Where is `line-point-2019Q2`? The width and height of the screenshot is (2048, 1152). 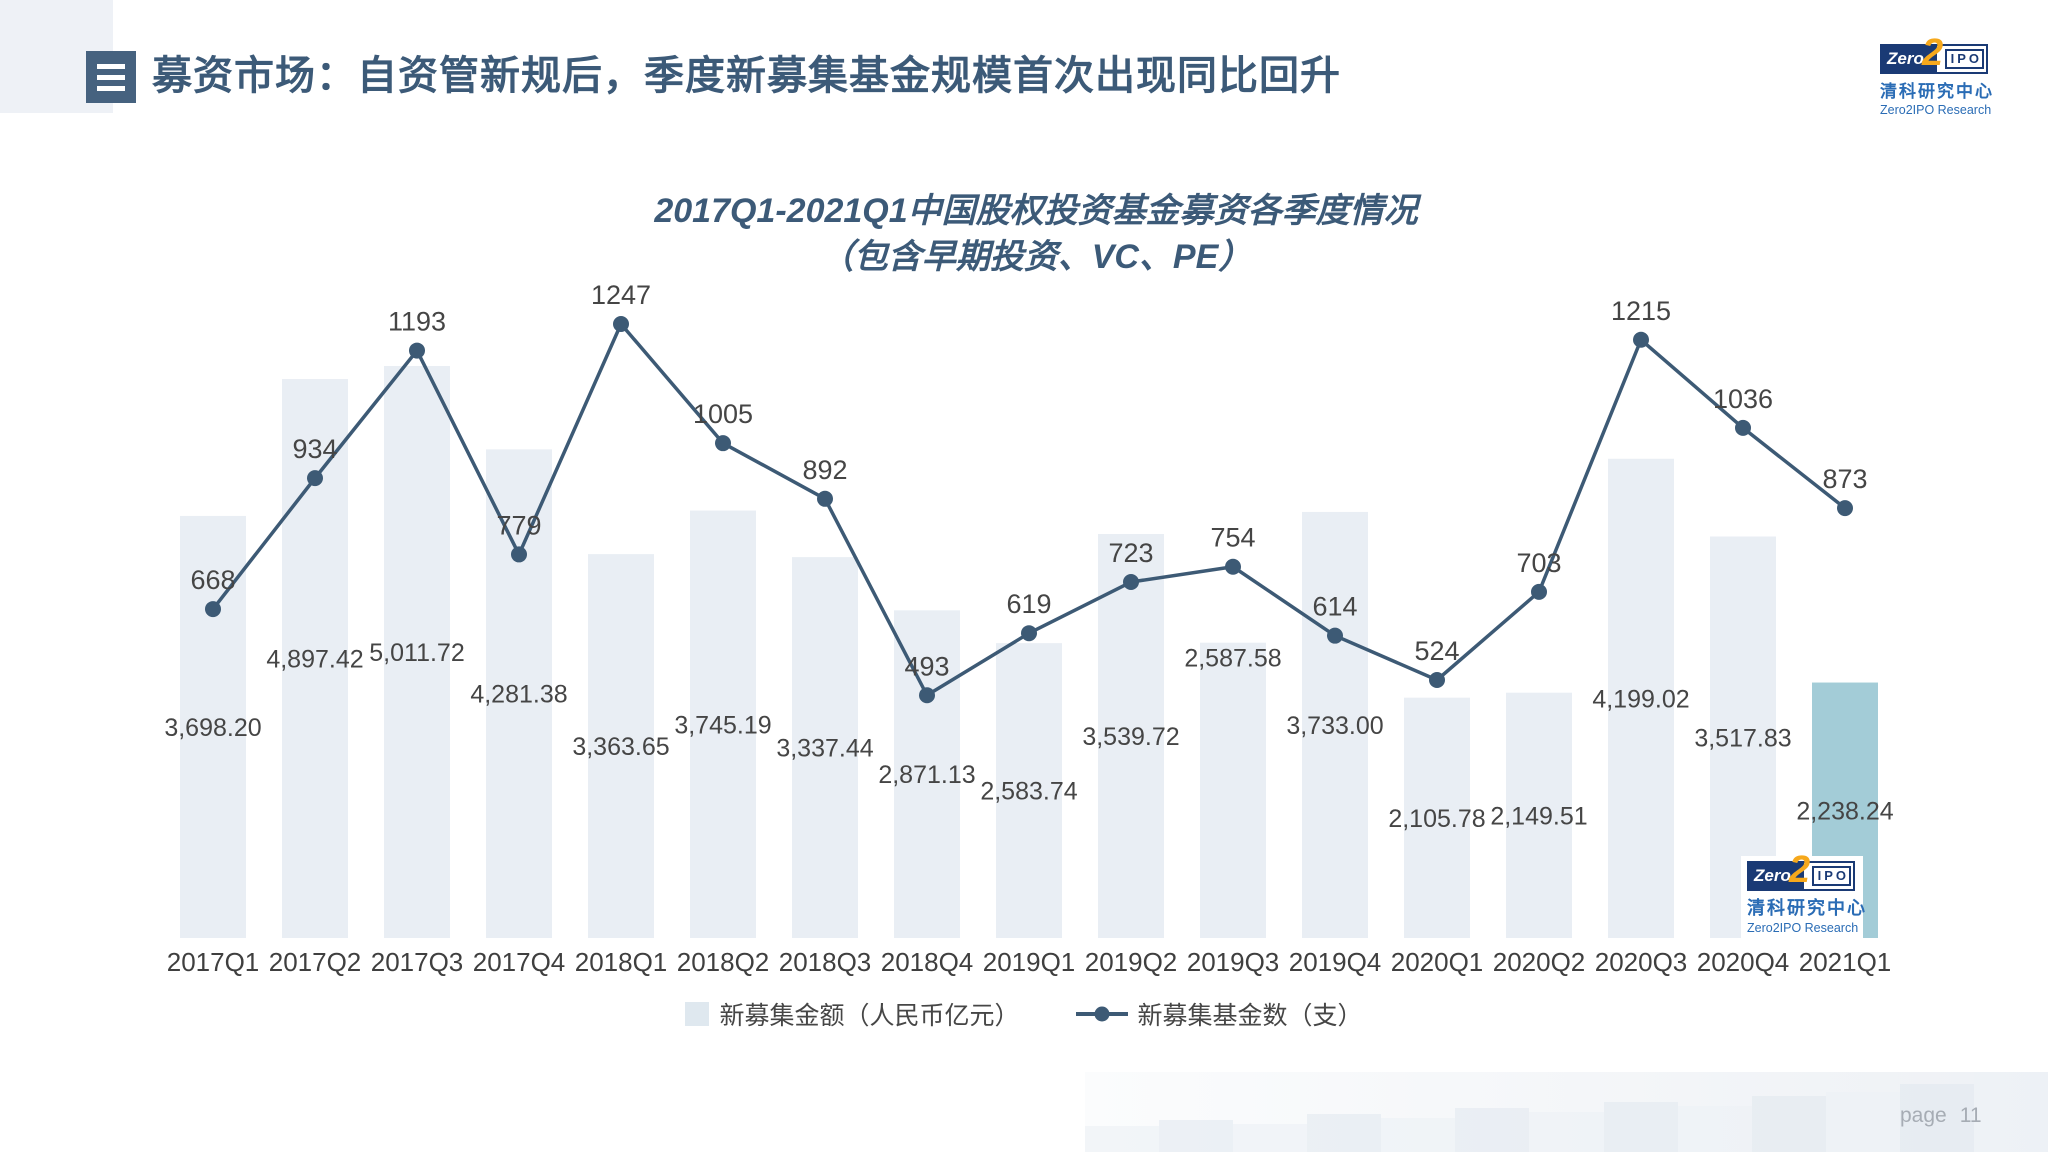 line-point-2019Q2 is located at coordinates (1131, 582).